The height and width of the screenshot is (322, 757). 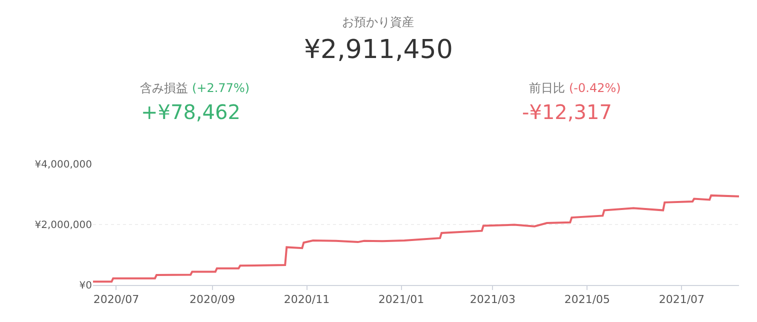 I want to click on x-tick-label: 2021/01, so click(x=401, y=299).